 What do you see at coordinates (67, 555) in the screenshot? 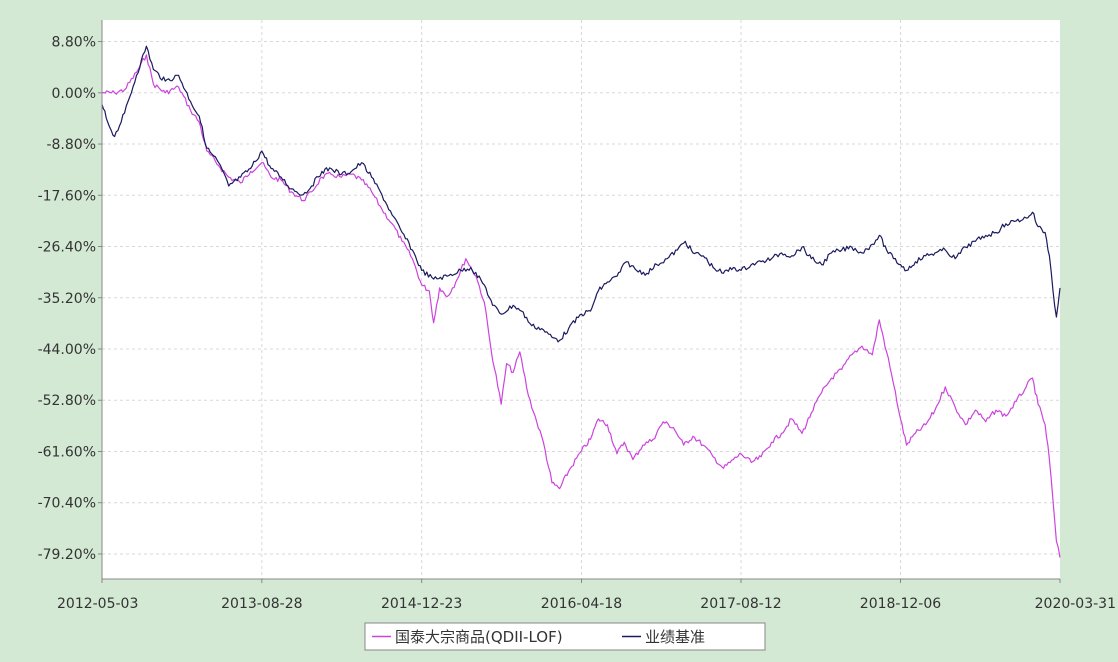
I see `y-tick-label: -79.20%` at bounding box center [67, 555].